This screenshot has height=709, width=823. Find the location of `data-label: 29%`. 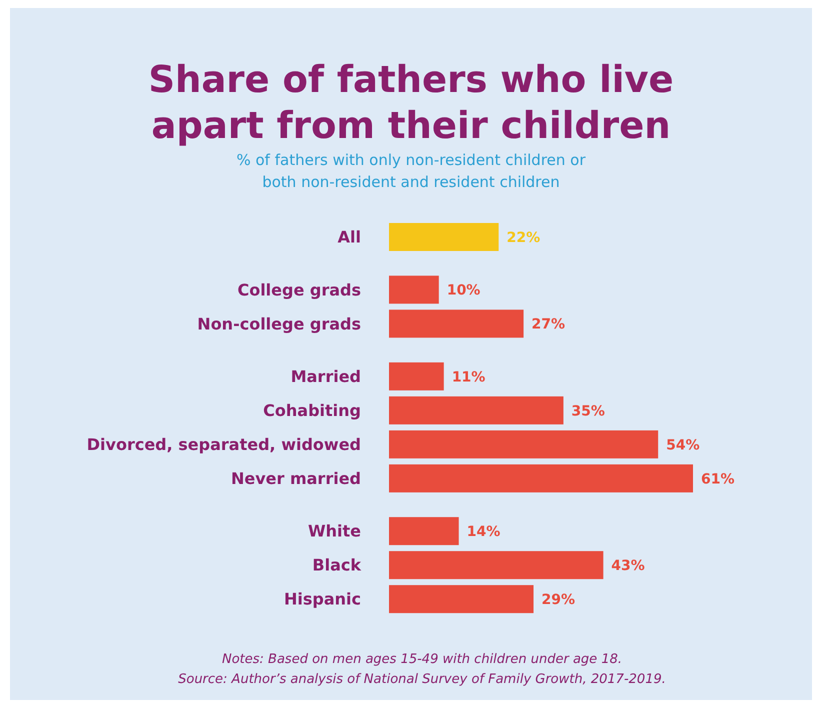

data-label: 29% is located at coordinates (559, 600).